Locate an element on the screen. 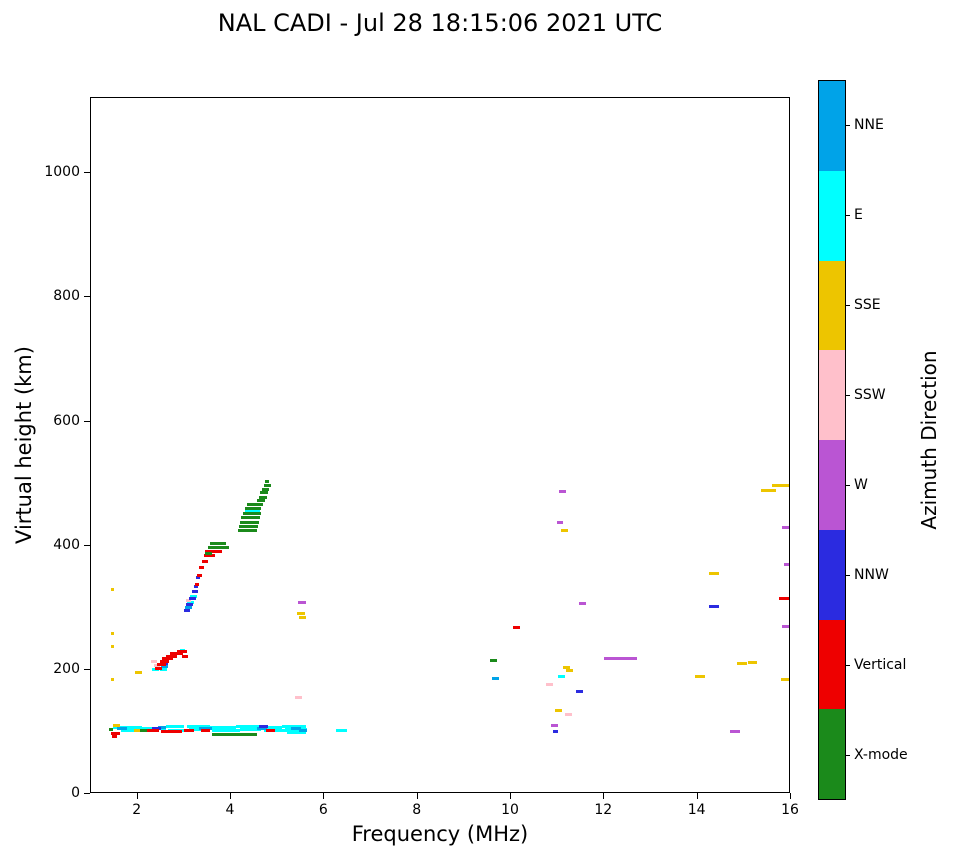 This screenshot has width=958, height=857. colorbar-segment-w is located at coordinates (832, 485).